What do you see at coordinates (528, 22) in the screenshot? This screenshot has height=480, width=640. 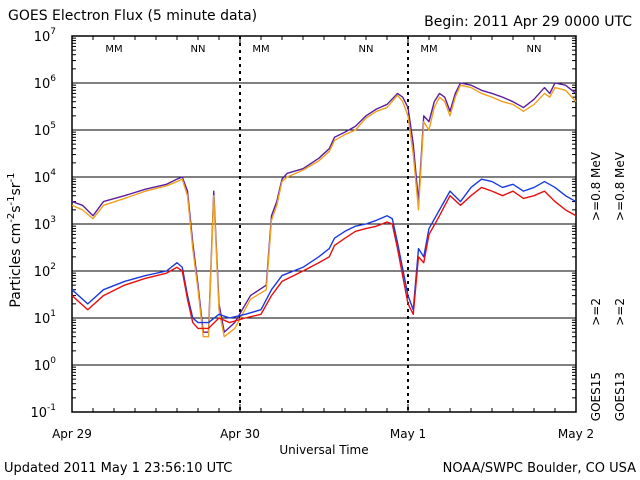 I see `begin-time: Begin: 2011 Apr 29 0000 UTC` at bounding box center [528, 22].